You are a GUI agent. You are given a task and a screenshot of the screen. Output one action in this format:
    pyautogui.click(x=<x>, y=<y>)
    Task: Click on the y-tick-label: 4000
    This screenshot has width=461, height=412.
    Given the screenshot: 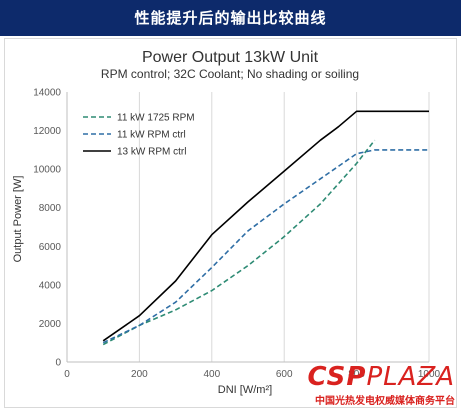 What is the action you would take?
    pyautogui.click(x=50, y=285)
    